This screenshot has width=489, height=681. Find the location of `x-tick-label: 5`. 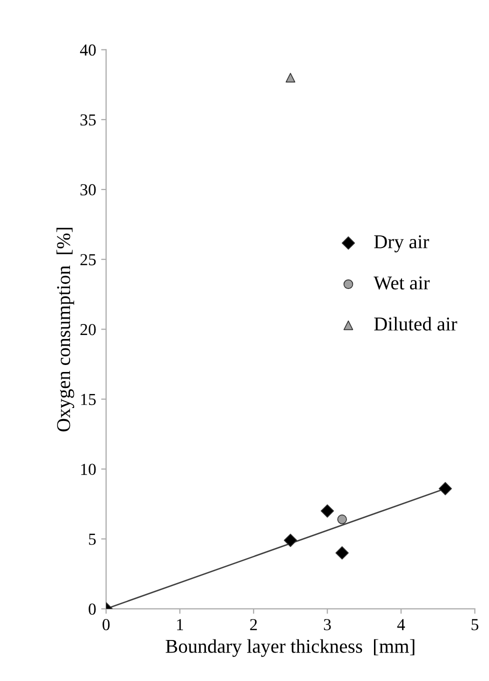

x-tick-label: 5 is located at coordinates (475, 624).